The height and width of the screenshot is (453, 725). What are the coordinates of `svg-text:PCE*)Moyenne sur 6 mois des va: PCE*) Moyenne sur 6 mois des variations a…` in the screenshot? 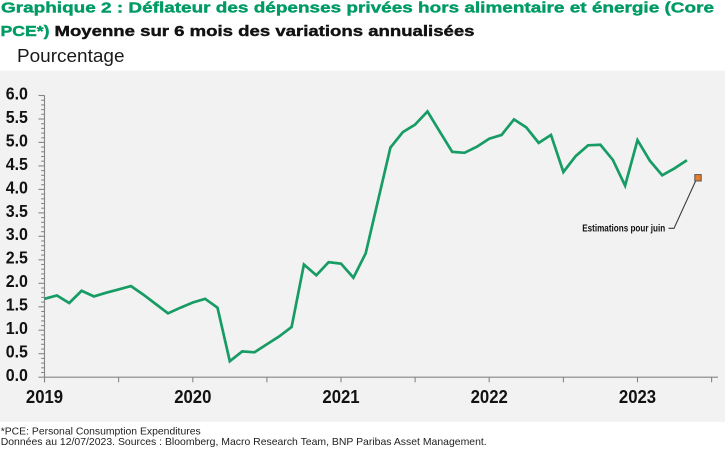 It's located at (238, 31).